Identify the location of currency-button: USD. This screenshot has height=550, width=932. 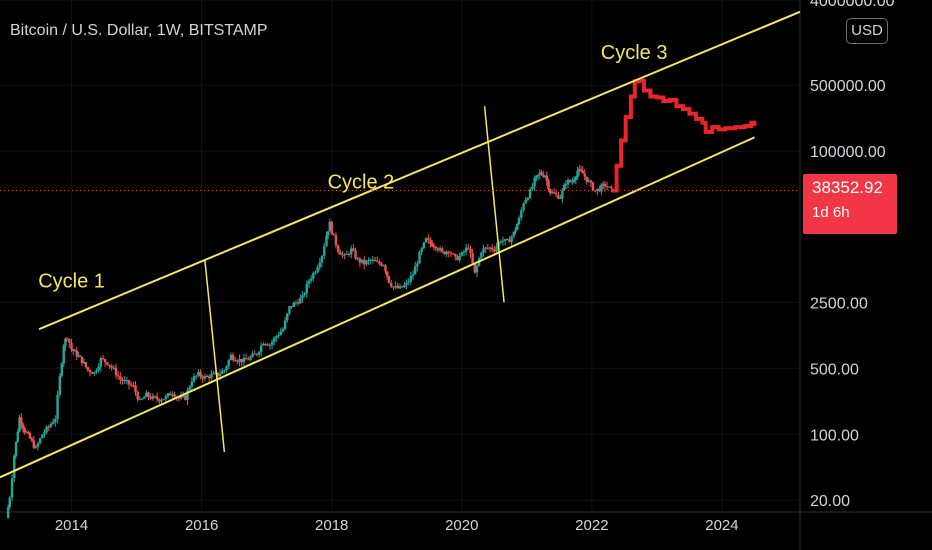
(867, 31).